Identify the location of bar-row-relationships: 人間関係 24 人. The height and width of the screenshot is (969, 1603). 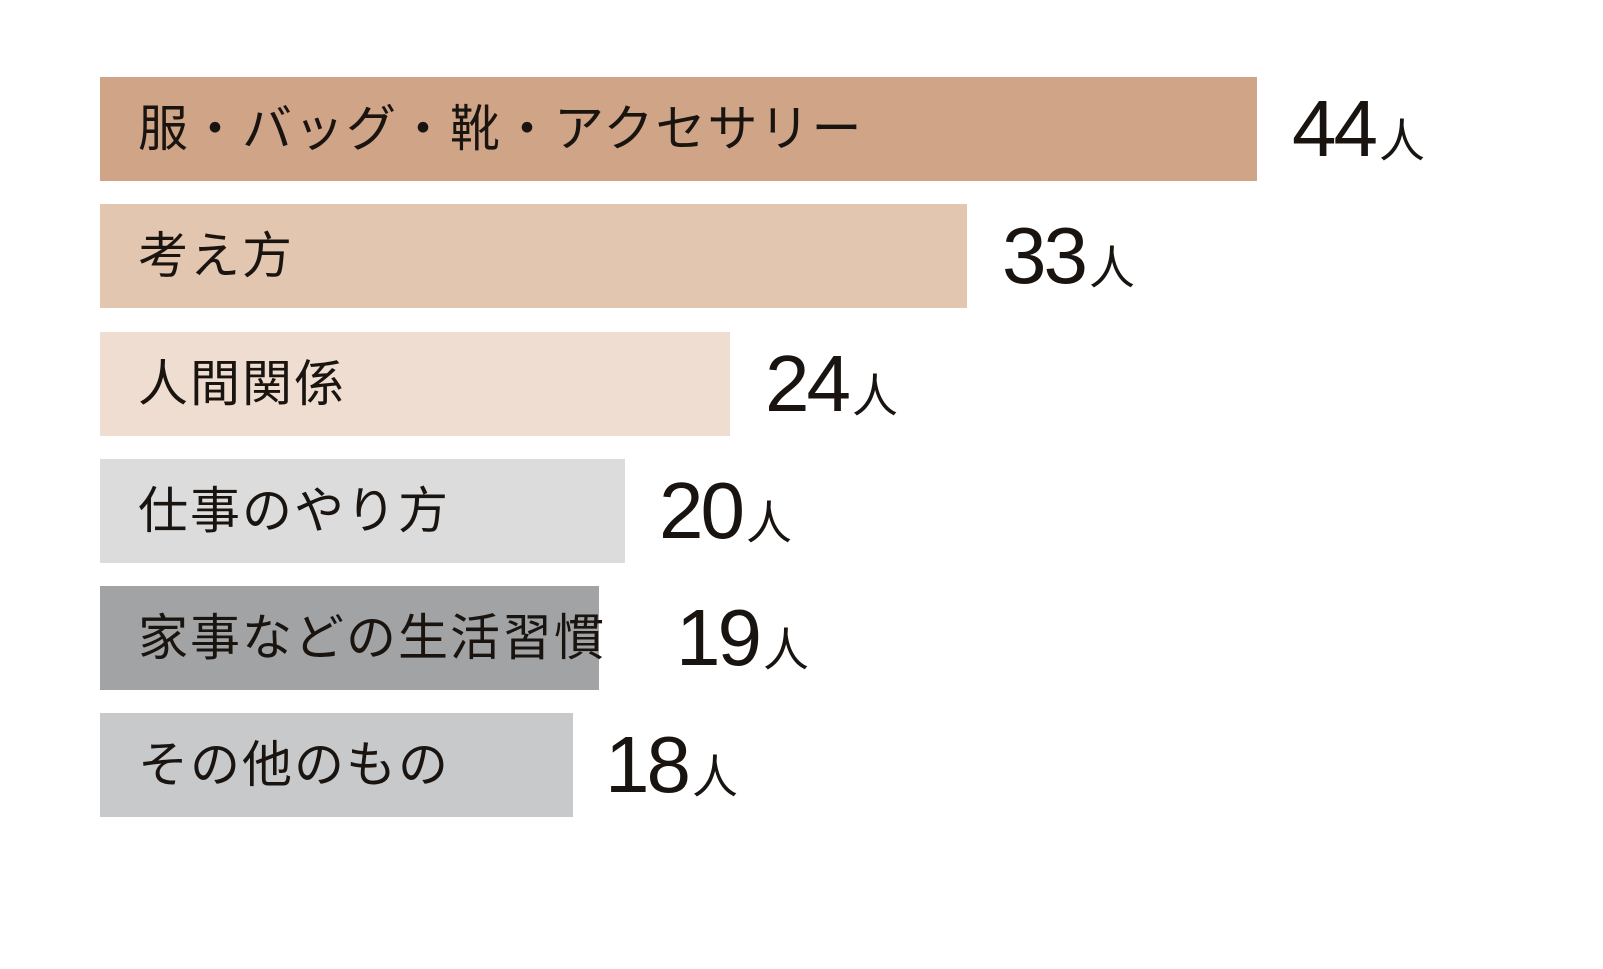
(499, 384).